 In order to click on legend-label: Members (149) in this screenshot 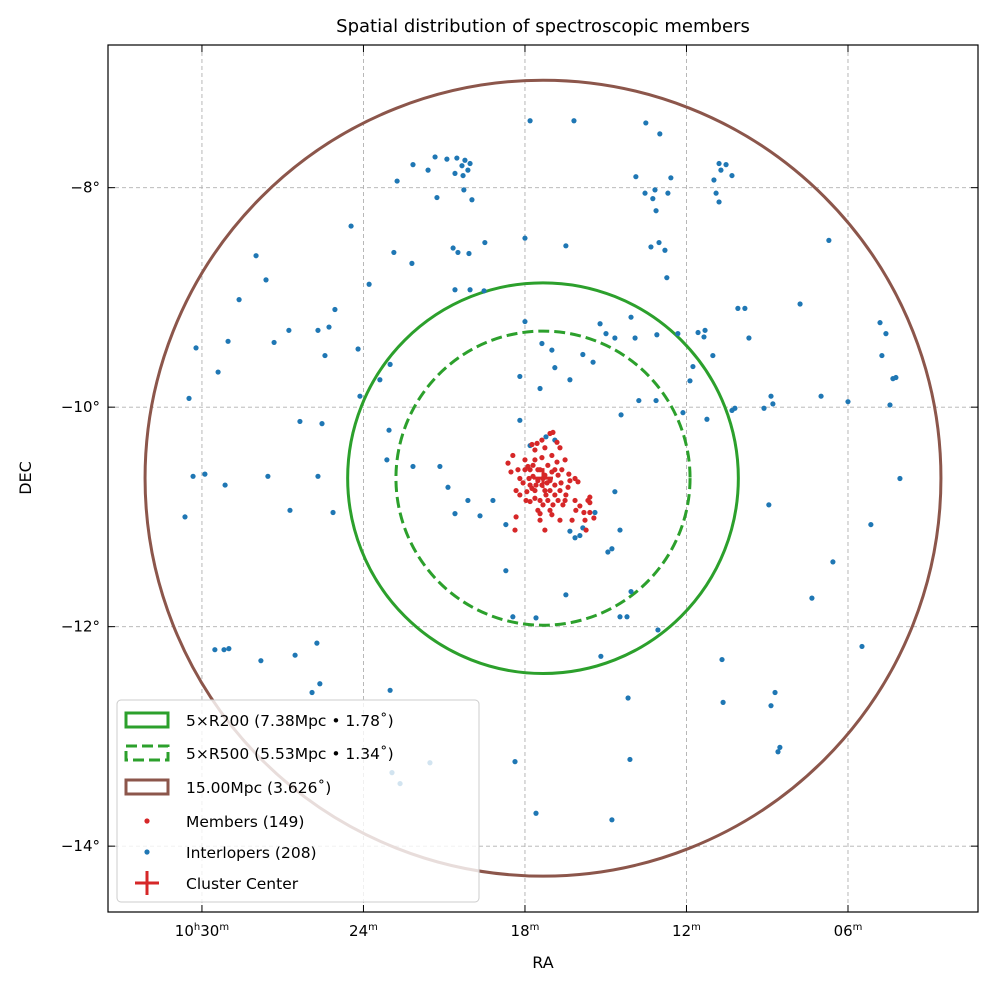, I will do `click(245, 822)`.